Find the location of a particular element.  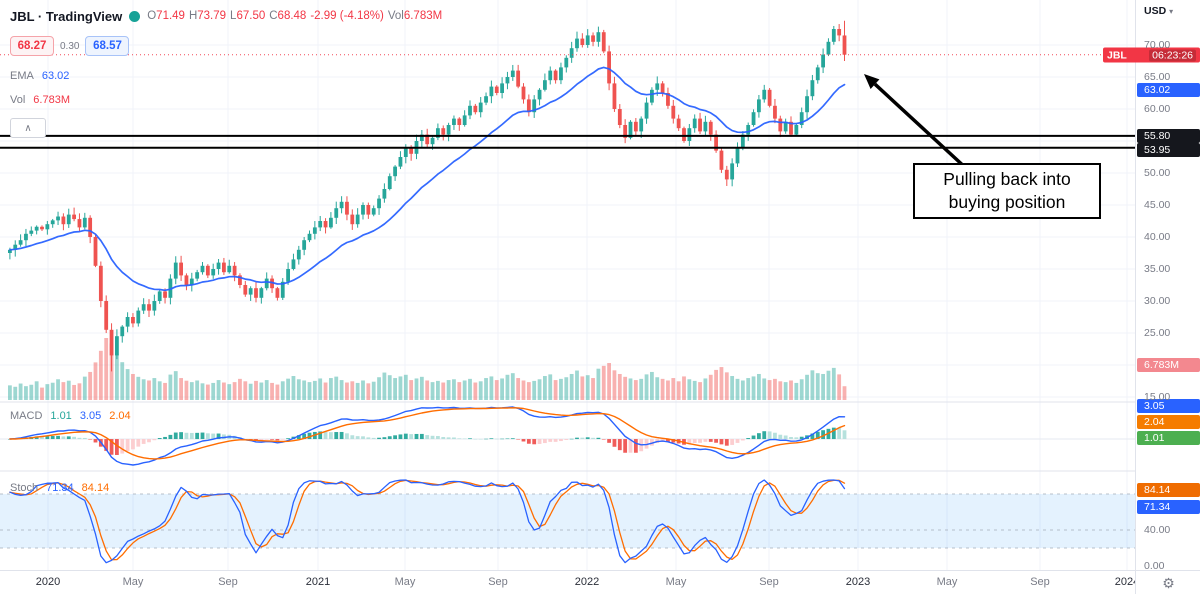

macd-line-axis-box: 3.05 is located at coordinates (1168, 406).